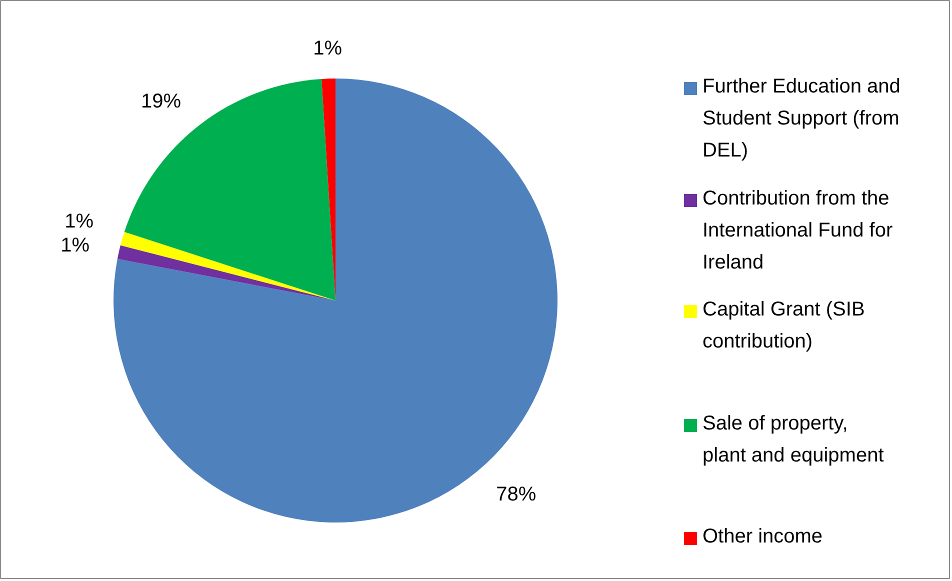  I want to click on legend-label: Contribution from the International Fund for Ireland, so click(797, 231).